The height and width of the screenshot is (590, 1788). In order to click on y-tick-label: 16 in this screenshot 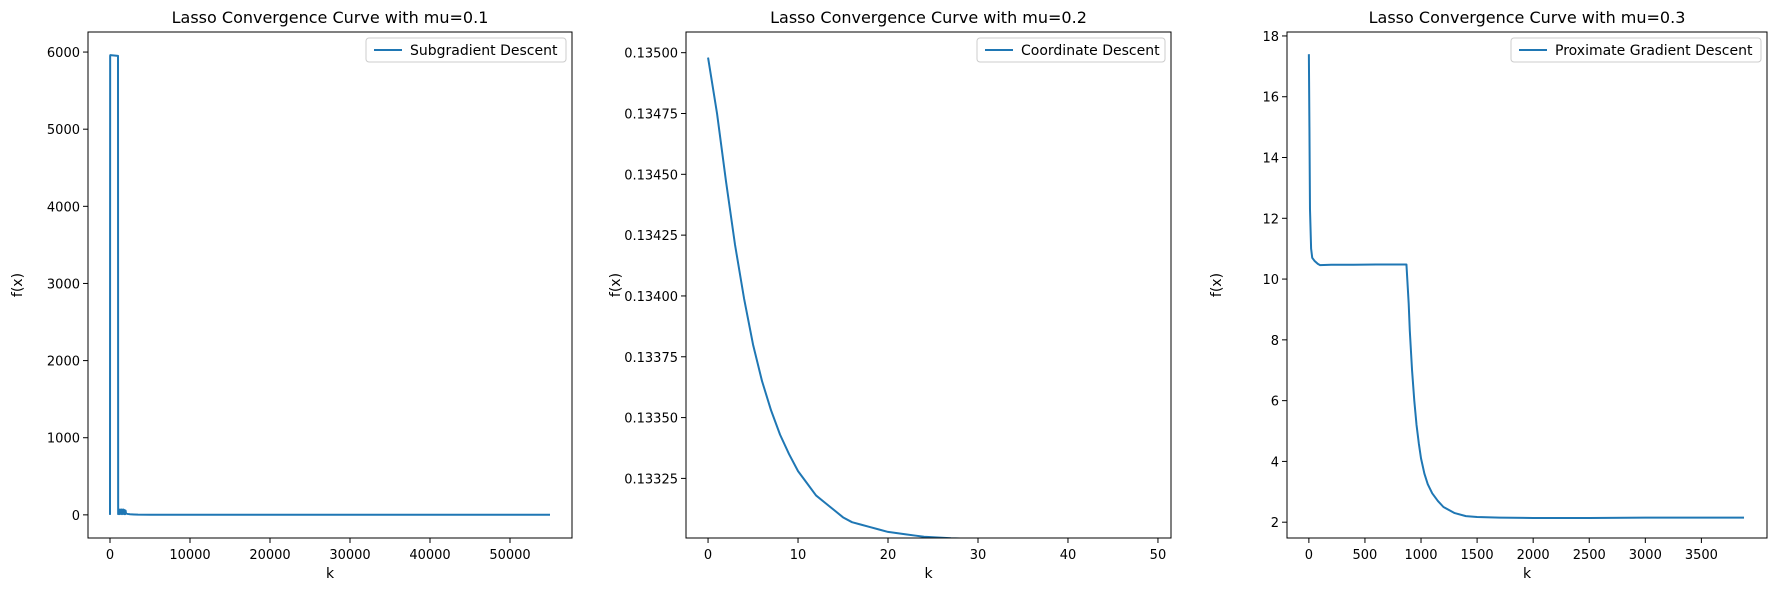, I will do `click(1270, 98)`.